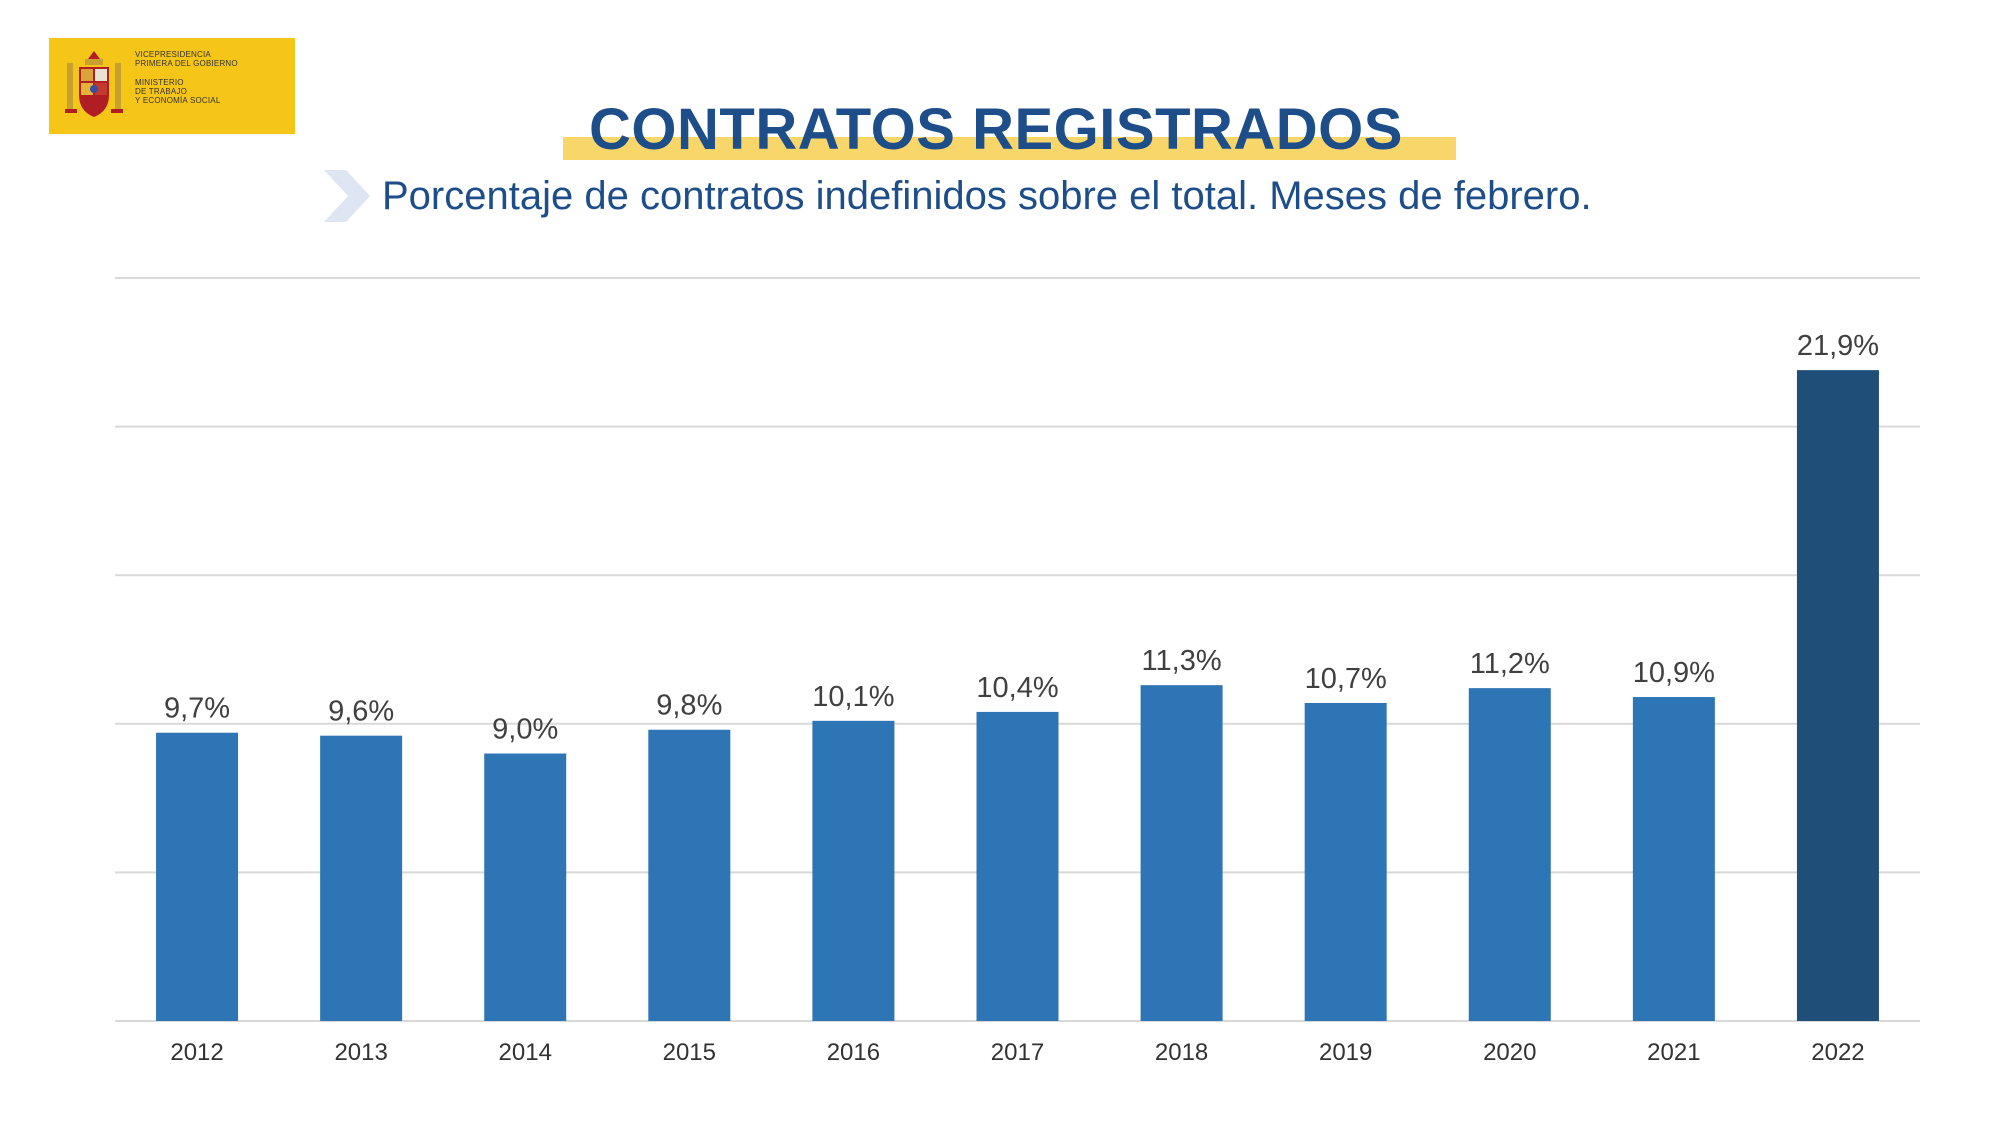 The height and width of the screenshot is (1122, 2000). What do you see at coordinates (1345, 861) in the screenshot?
I see `bar-2019` at bounding box center [1345, 861].